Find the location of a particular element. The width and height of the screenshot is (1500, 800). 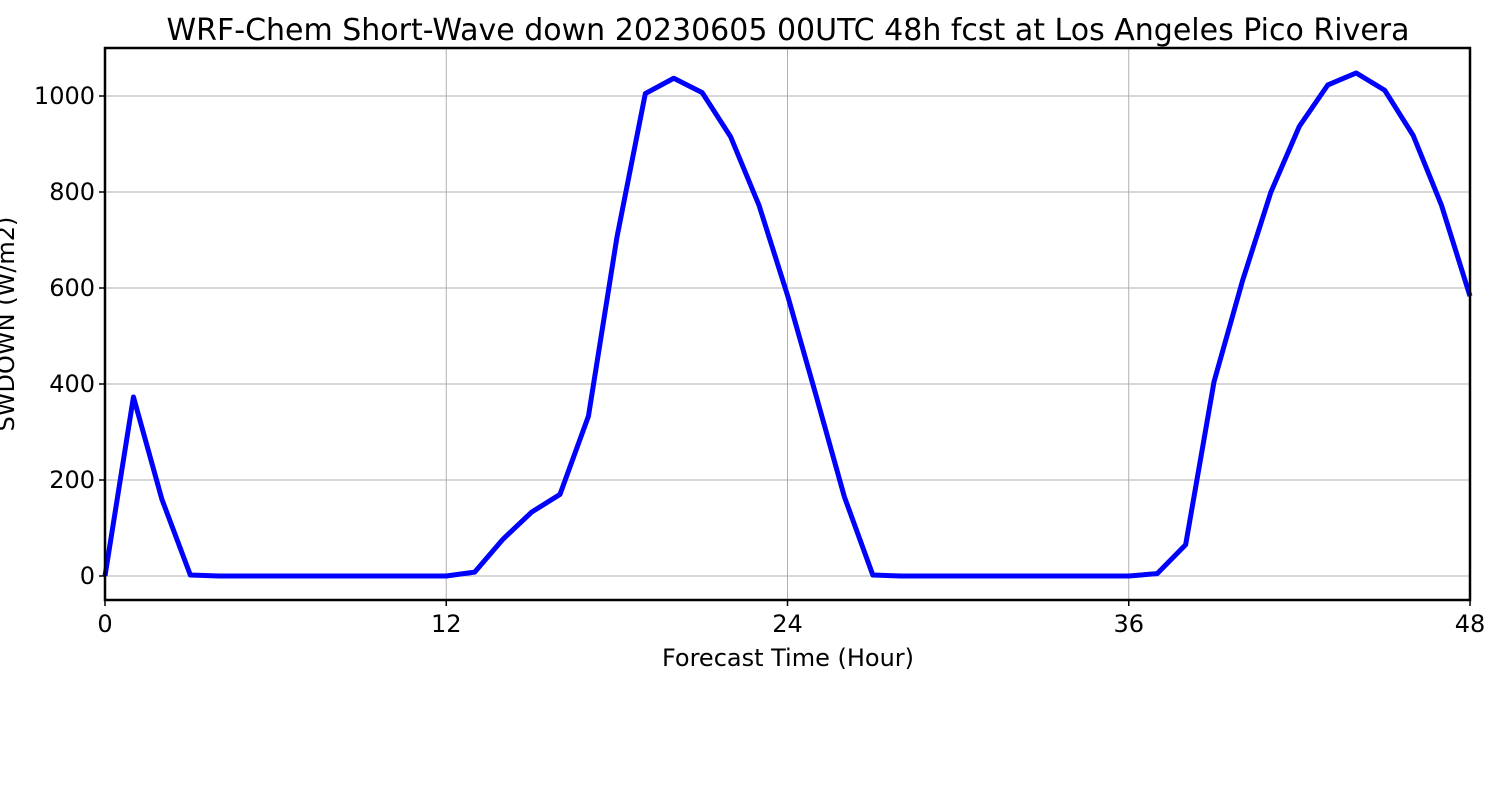

y-tick-label: 400 is located at coordinates (72, 384).